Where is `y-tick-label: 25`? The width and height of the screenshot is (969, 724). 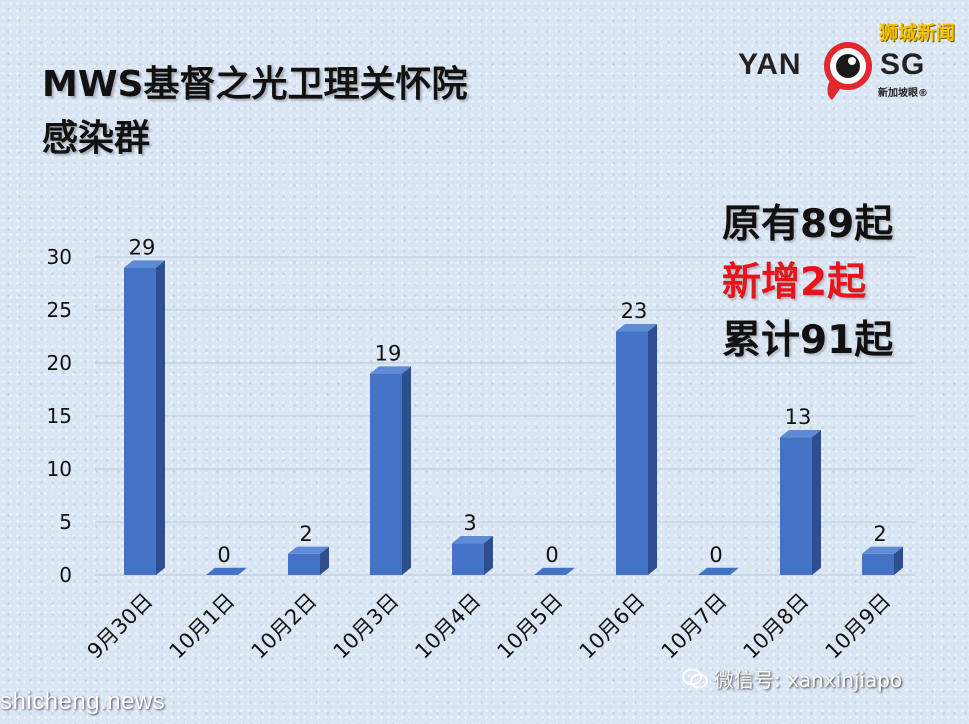
y-tick-label: 25 is located at coordinates (59, 310).